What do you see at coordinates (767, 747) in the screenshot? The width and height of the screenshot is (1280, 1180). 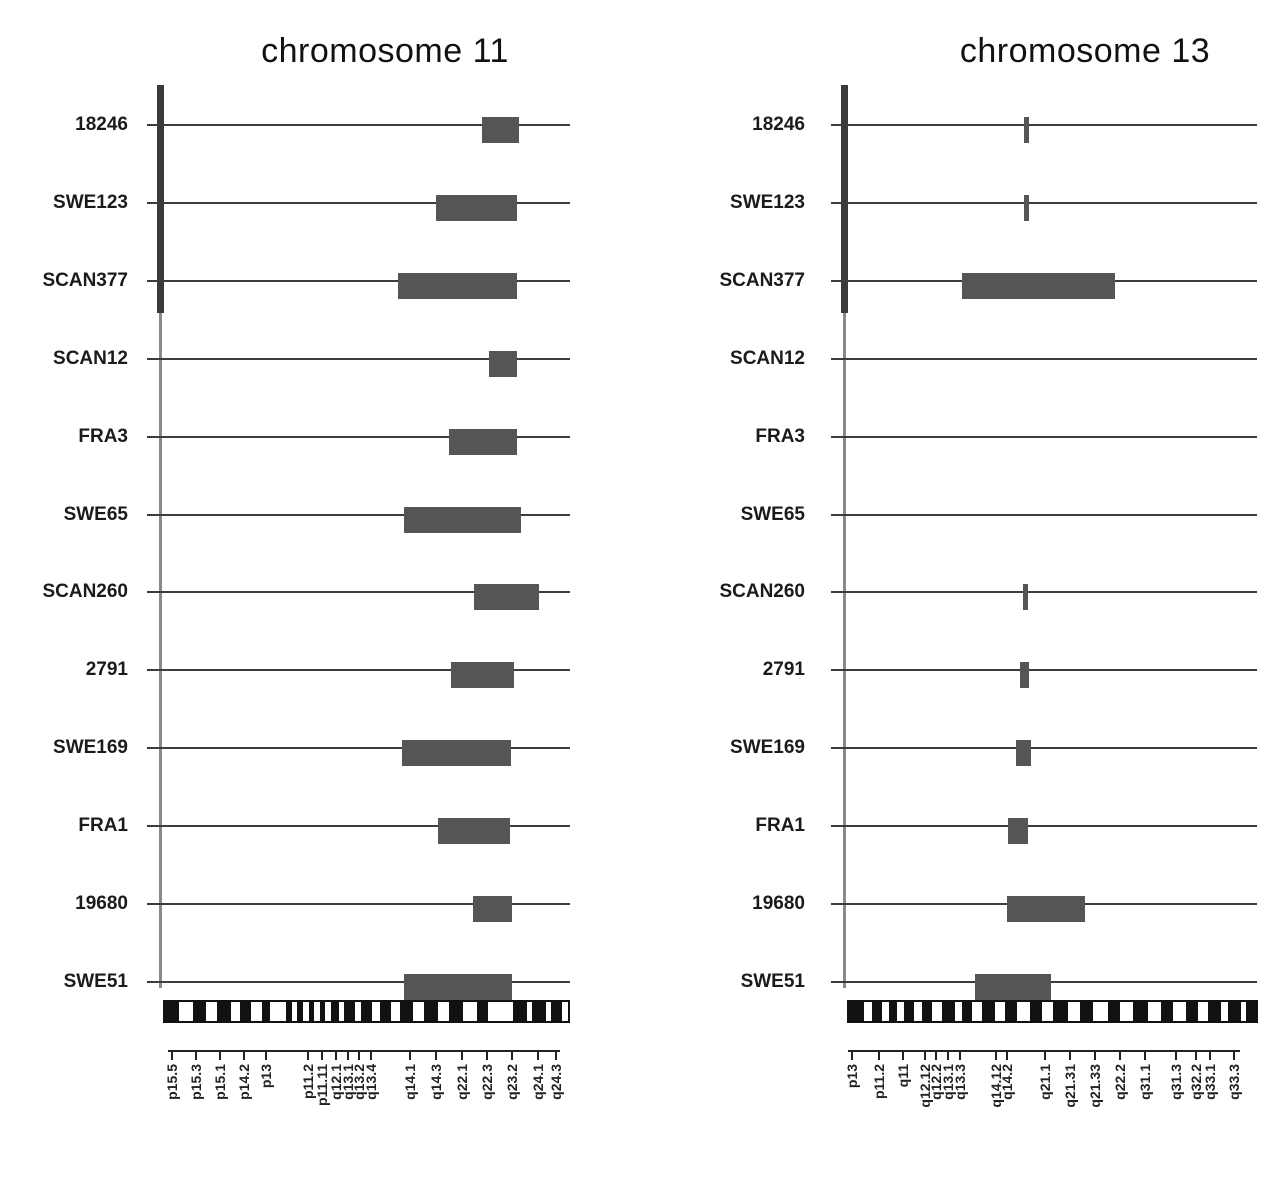 I see `chr13-family-label-SWE169: SWE169` at bounding box center [767, 747].